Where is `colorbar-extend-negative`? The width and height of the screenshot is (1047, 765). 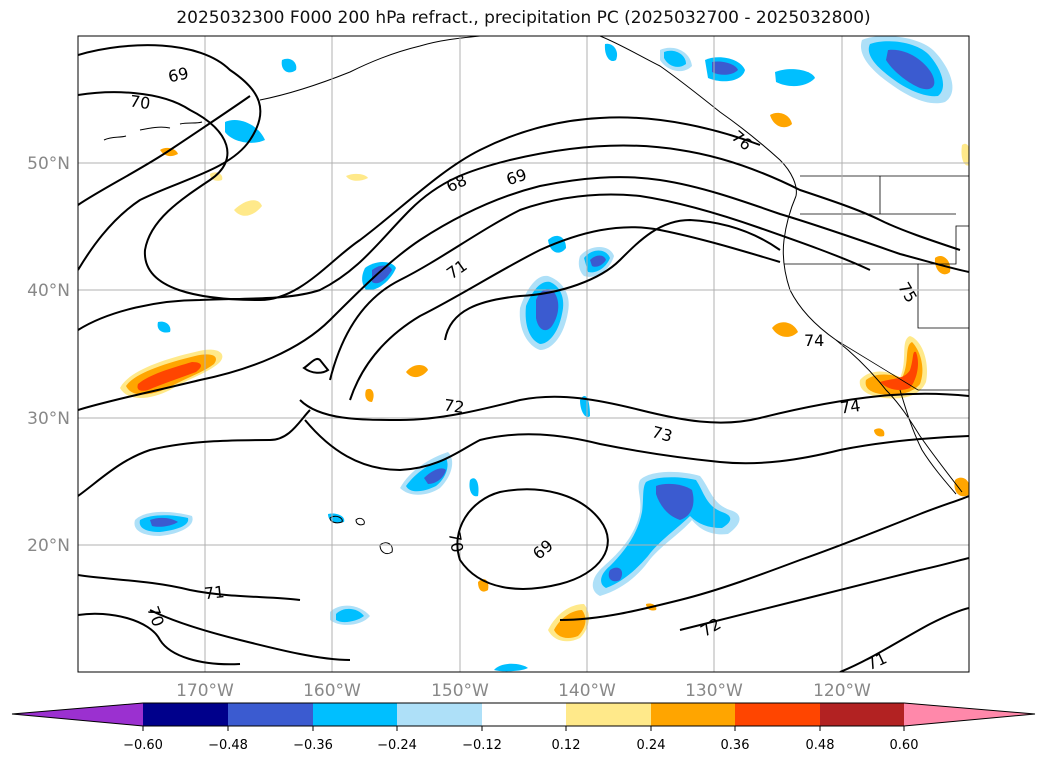 colorbar-extend-negative is located at coordinates (77, 714).